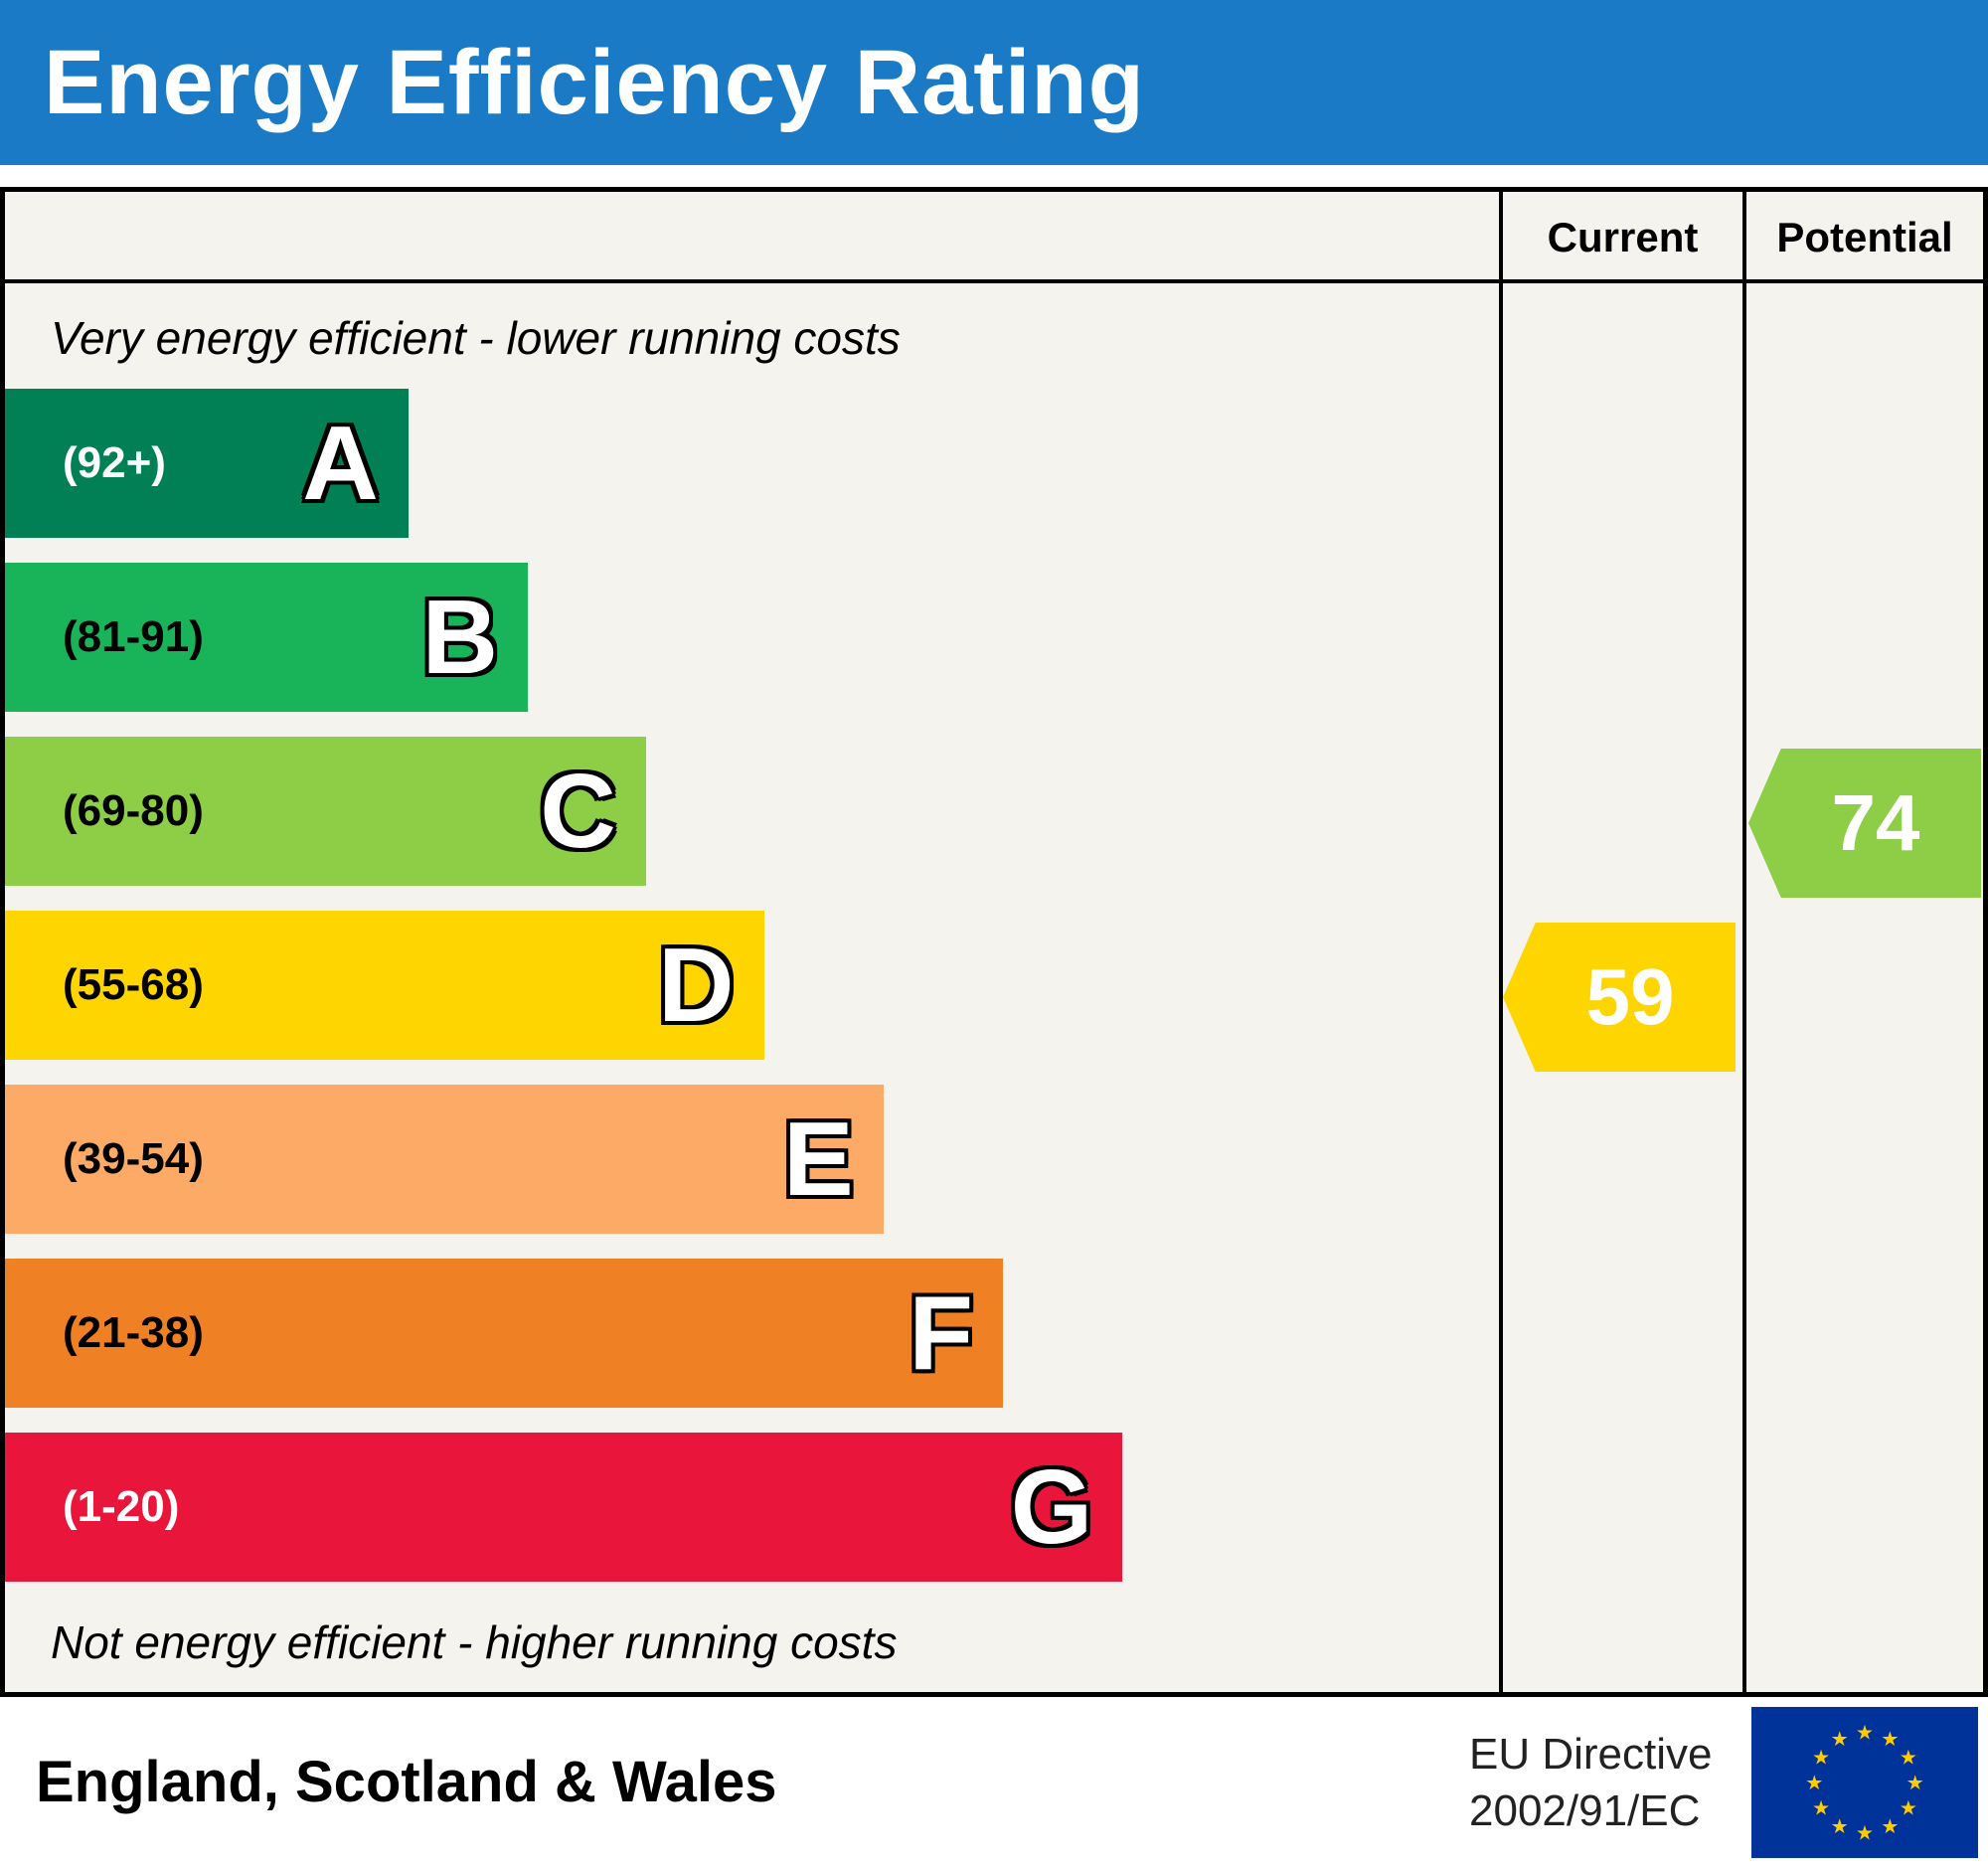 Image resolution: width=1988 pixels, height=1867 pixels. What do you see at coordinates (114, 462) in the screenshot?
I see `band-range-label: (92+)` at bounding box center [114, 462].